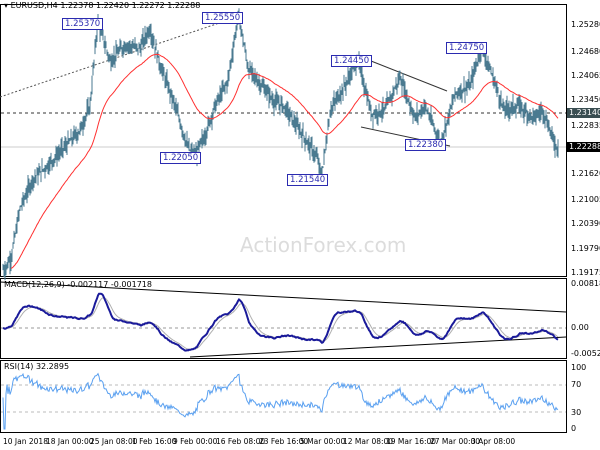 The image size is (600, 450). What do you see at coordinates (241, 441) in the screenshot?
I see `x-axis-label: 16 Feb 08:00` at bounding box center [241, 441].